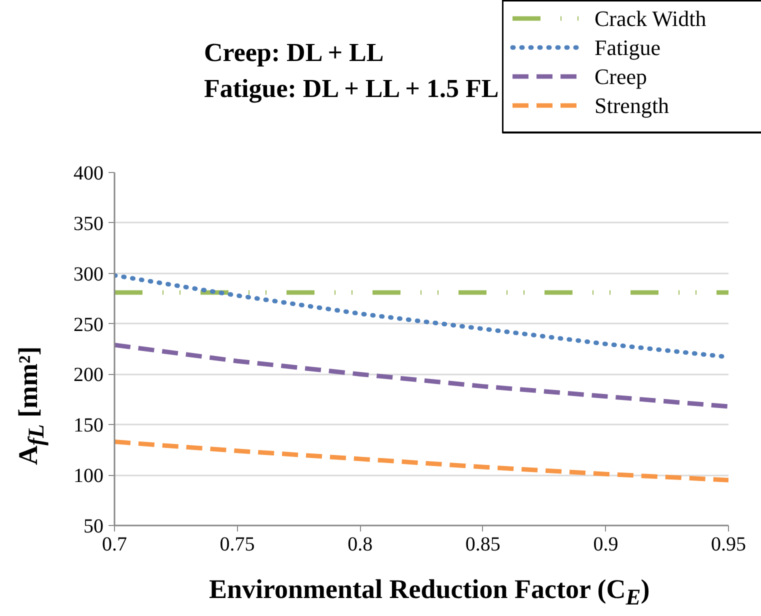 This screenshot has height=616, width=761. What do you see at coordinates (89, 274) in the screenshot?
I see `y-tick-label: 300` at bounding box center [89, 274].